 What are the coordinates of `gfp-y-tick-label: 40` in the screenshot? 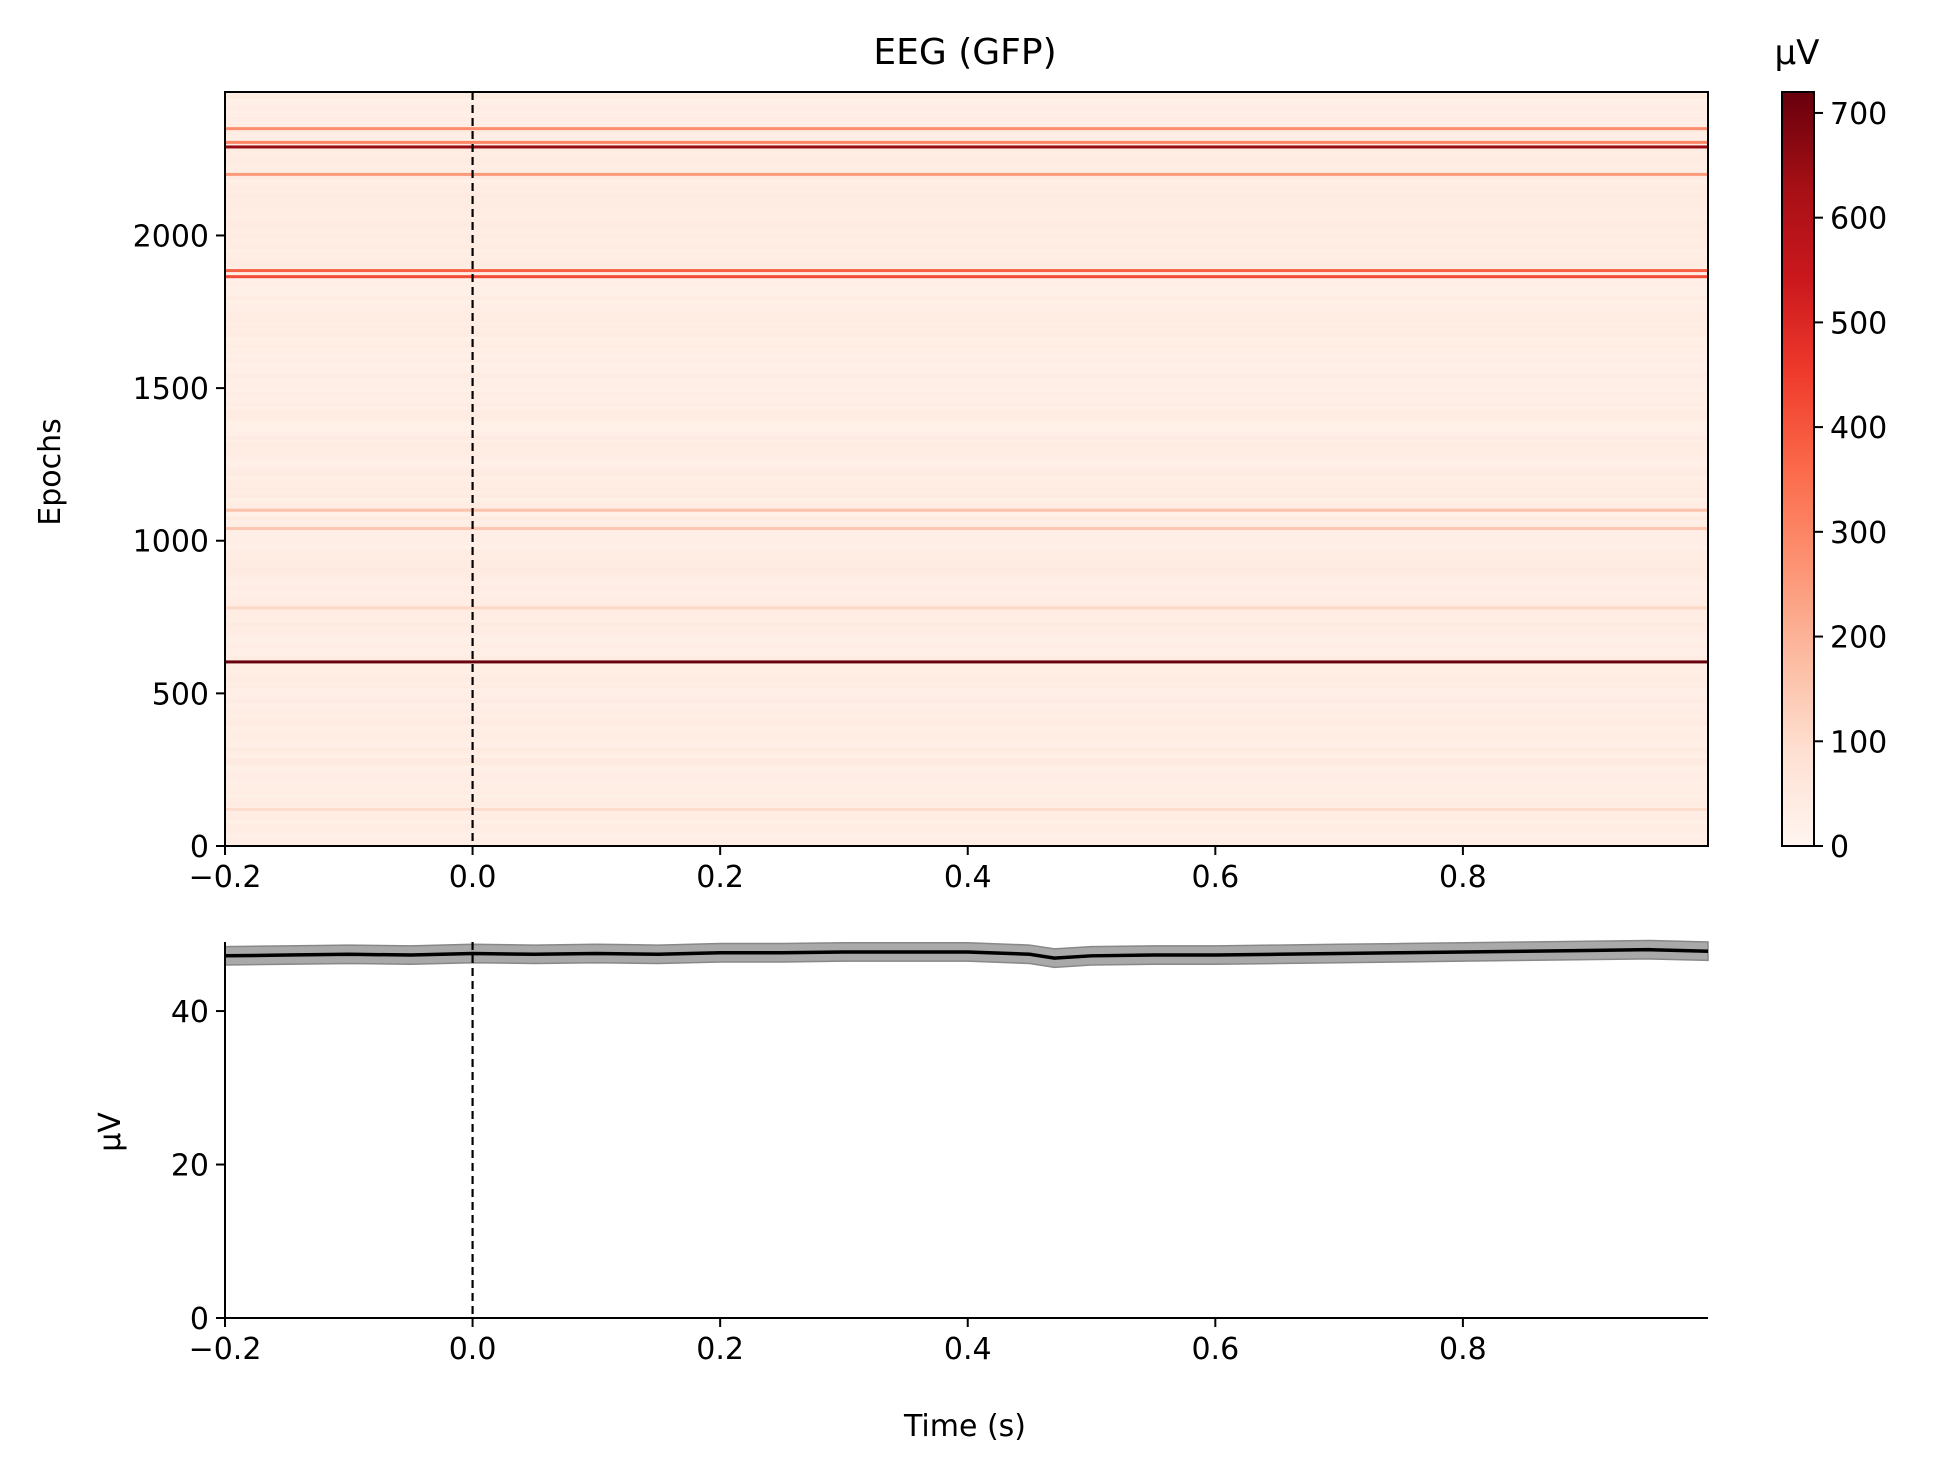 It's located at (190, 1012).